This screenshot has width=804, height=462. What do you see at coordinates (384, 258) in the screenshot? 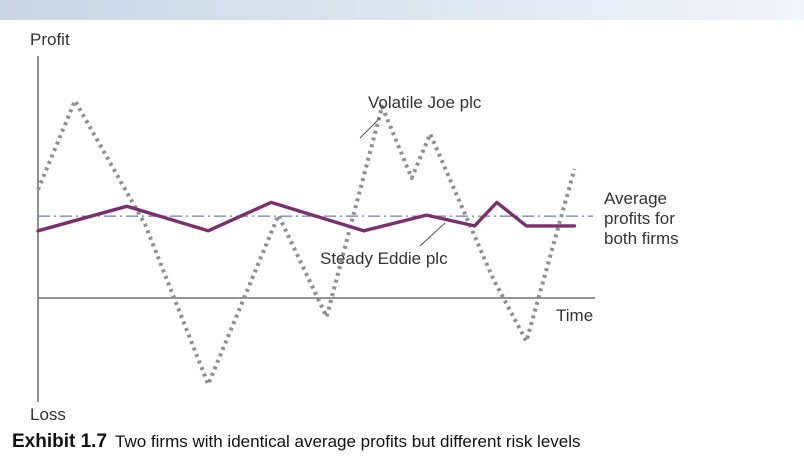
I see `steady-eddie-label: Steady Eddie plc` at bounding box center [384, 258].